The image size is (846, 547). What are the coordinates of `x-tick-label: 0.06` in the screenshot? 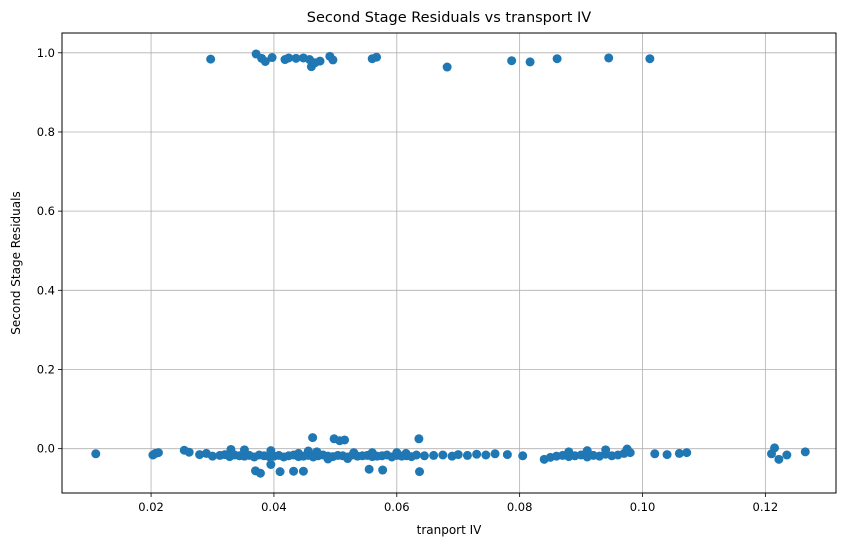 It's located at (397, 507).